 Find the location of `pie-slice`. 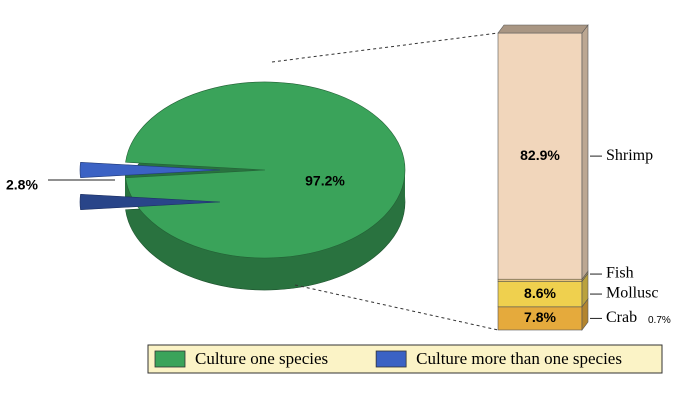

pie-slice is located at coordinates (150, 170).